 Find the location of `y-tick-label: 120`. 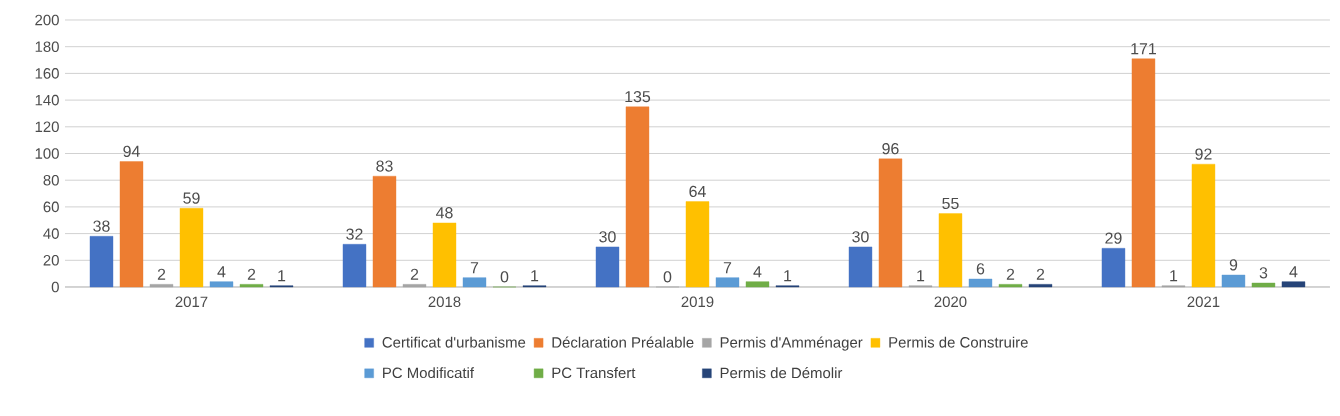

y-tick-label: 120 is located at coordinates (47, 127).